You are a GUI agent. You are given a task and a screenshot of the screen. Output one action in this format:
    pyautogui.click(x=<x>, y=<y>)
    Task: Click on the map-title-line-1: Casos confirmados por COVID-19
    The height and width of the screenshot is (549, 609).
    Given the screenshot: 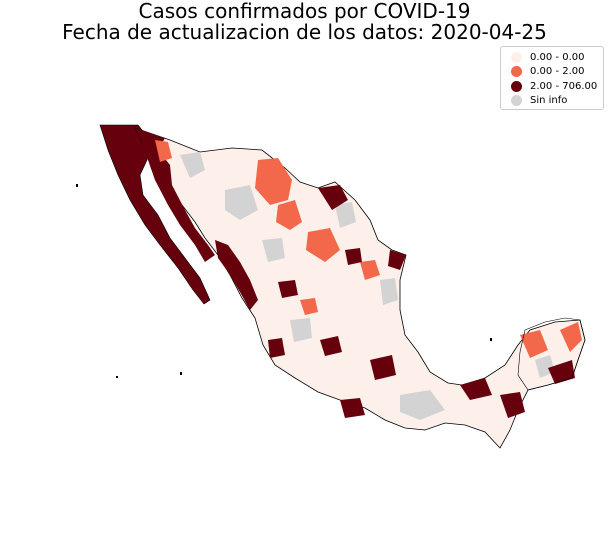 What is the action you would take?
    pyautogui.click(x=304, y=11)
    